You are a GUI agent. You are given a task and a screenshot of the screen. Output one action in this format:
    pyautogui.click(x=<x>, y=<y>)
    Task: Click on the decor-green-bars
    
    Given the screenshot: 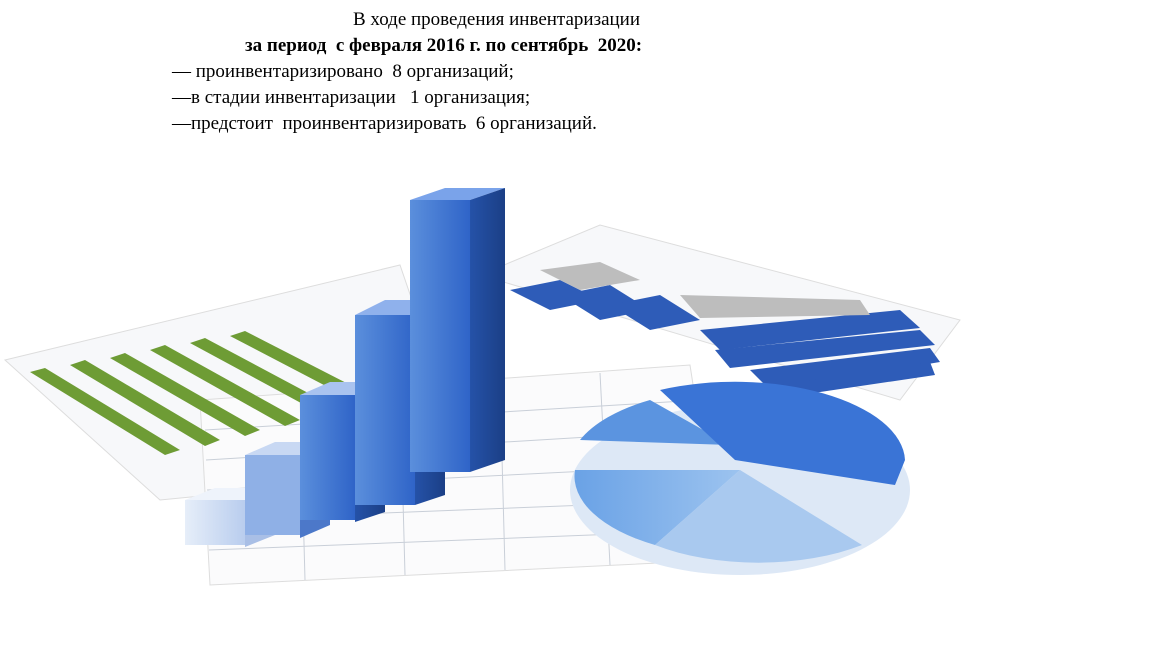 What is the action you would take?
    pyautogui.click(x=195, y=393)
    